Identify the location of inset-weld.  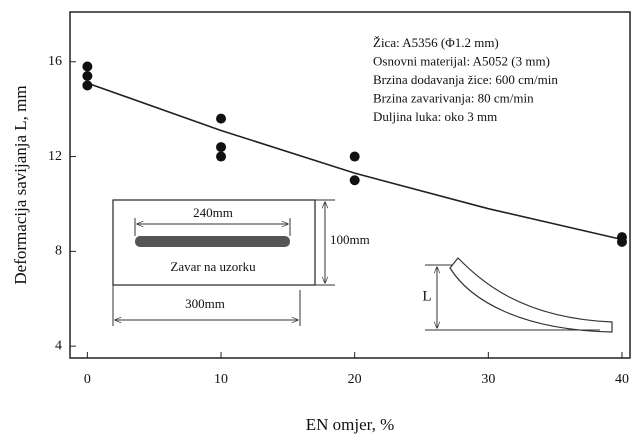
(212, 241).